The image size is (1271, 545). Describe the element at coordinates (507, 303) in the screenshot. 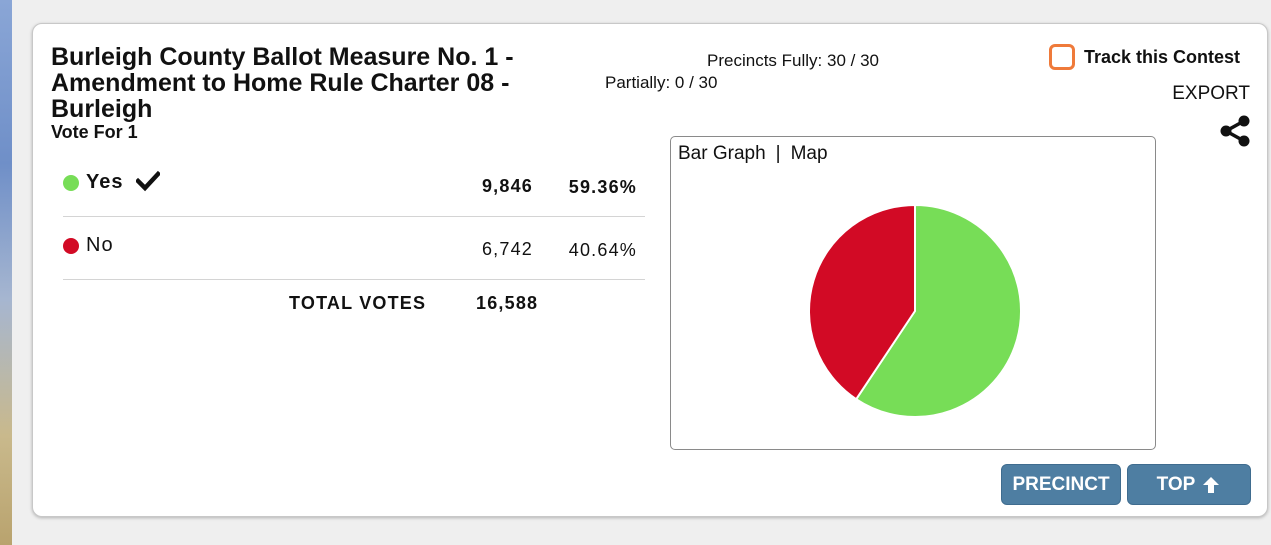

I see `total-votes-value: 16,588` at that location.